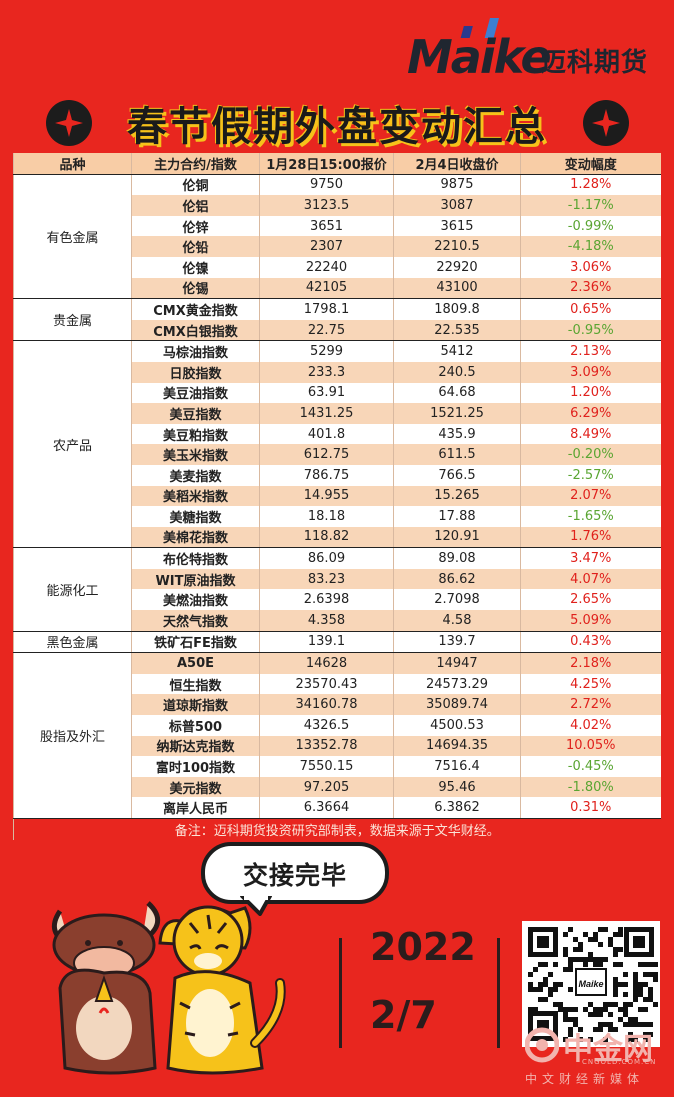  What do you see at coordinates (326, 226) in the screenshot?
I see `price-before-cell: 3651` at bounding box center [326, 226].